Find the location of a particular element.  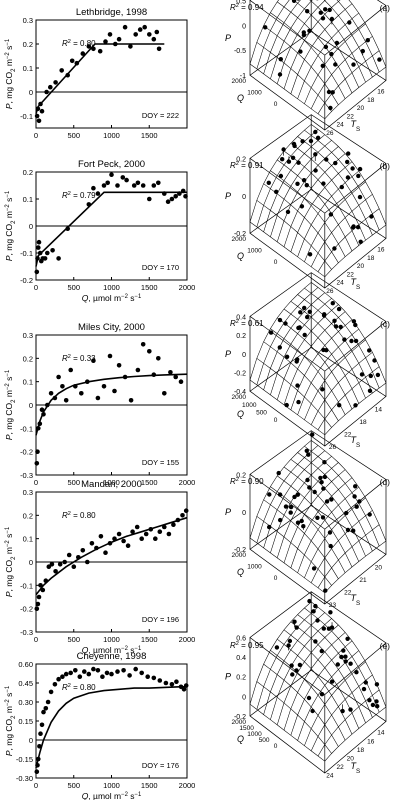

y-tick-label: 0.3 is located at coordinates (28, 20).